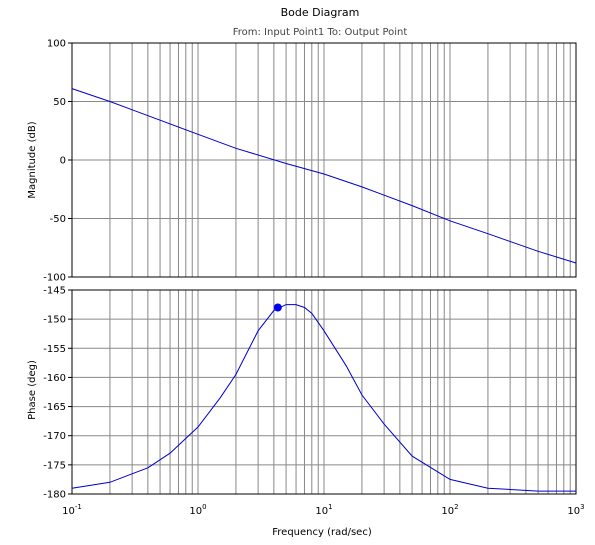 This screenshot has height=545, width=595. I want to click on phase-ytick-label: -155, so click(54, 349).